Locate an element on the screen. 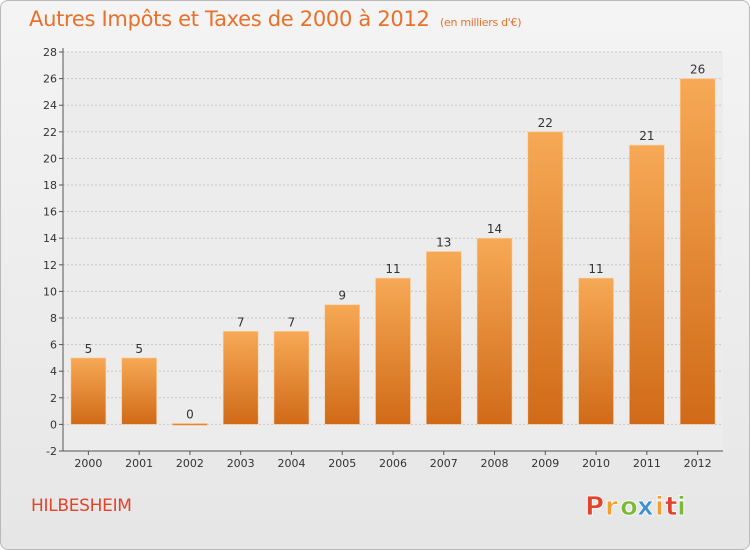 Image resolution: width=750 pixels, height=550 pixels. y-tick-label: 2 is located at coordinates (53, 398).